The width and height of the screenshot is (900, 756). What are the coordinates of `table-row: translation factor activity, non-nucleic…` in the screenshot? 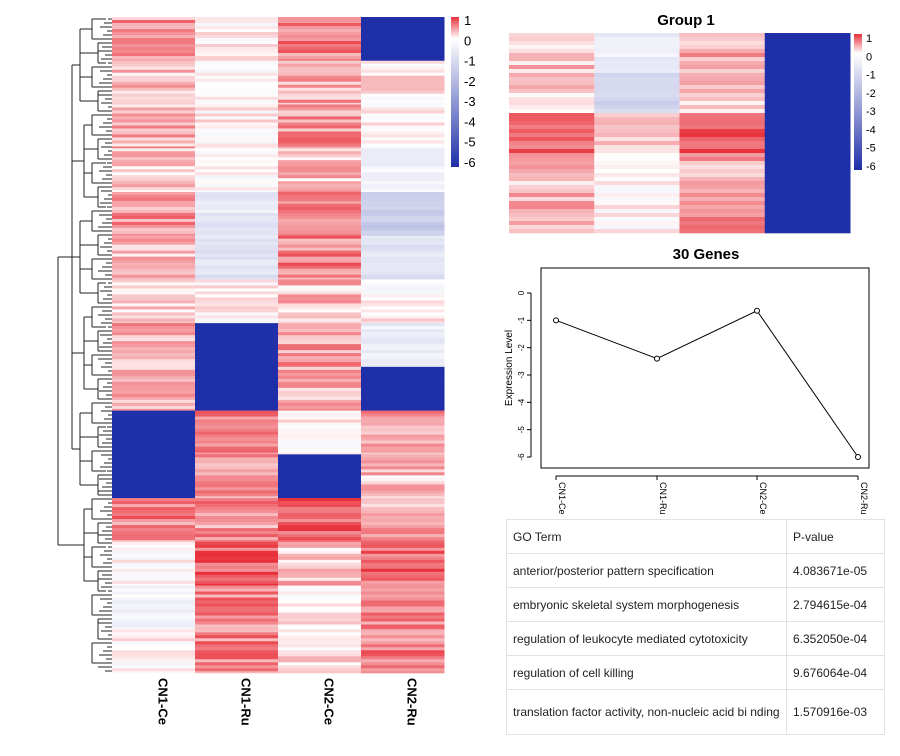 It's located at (695, 712).